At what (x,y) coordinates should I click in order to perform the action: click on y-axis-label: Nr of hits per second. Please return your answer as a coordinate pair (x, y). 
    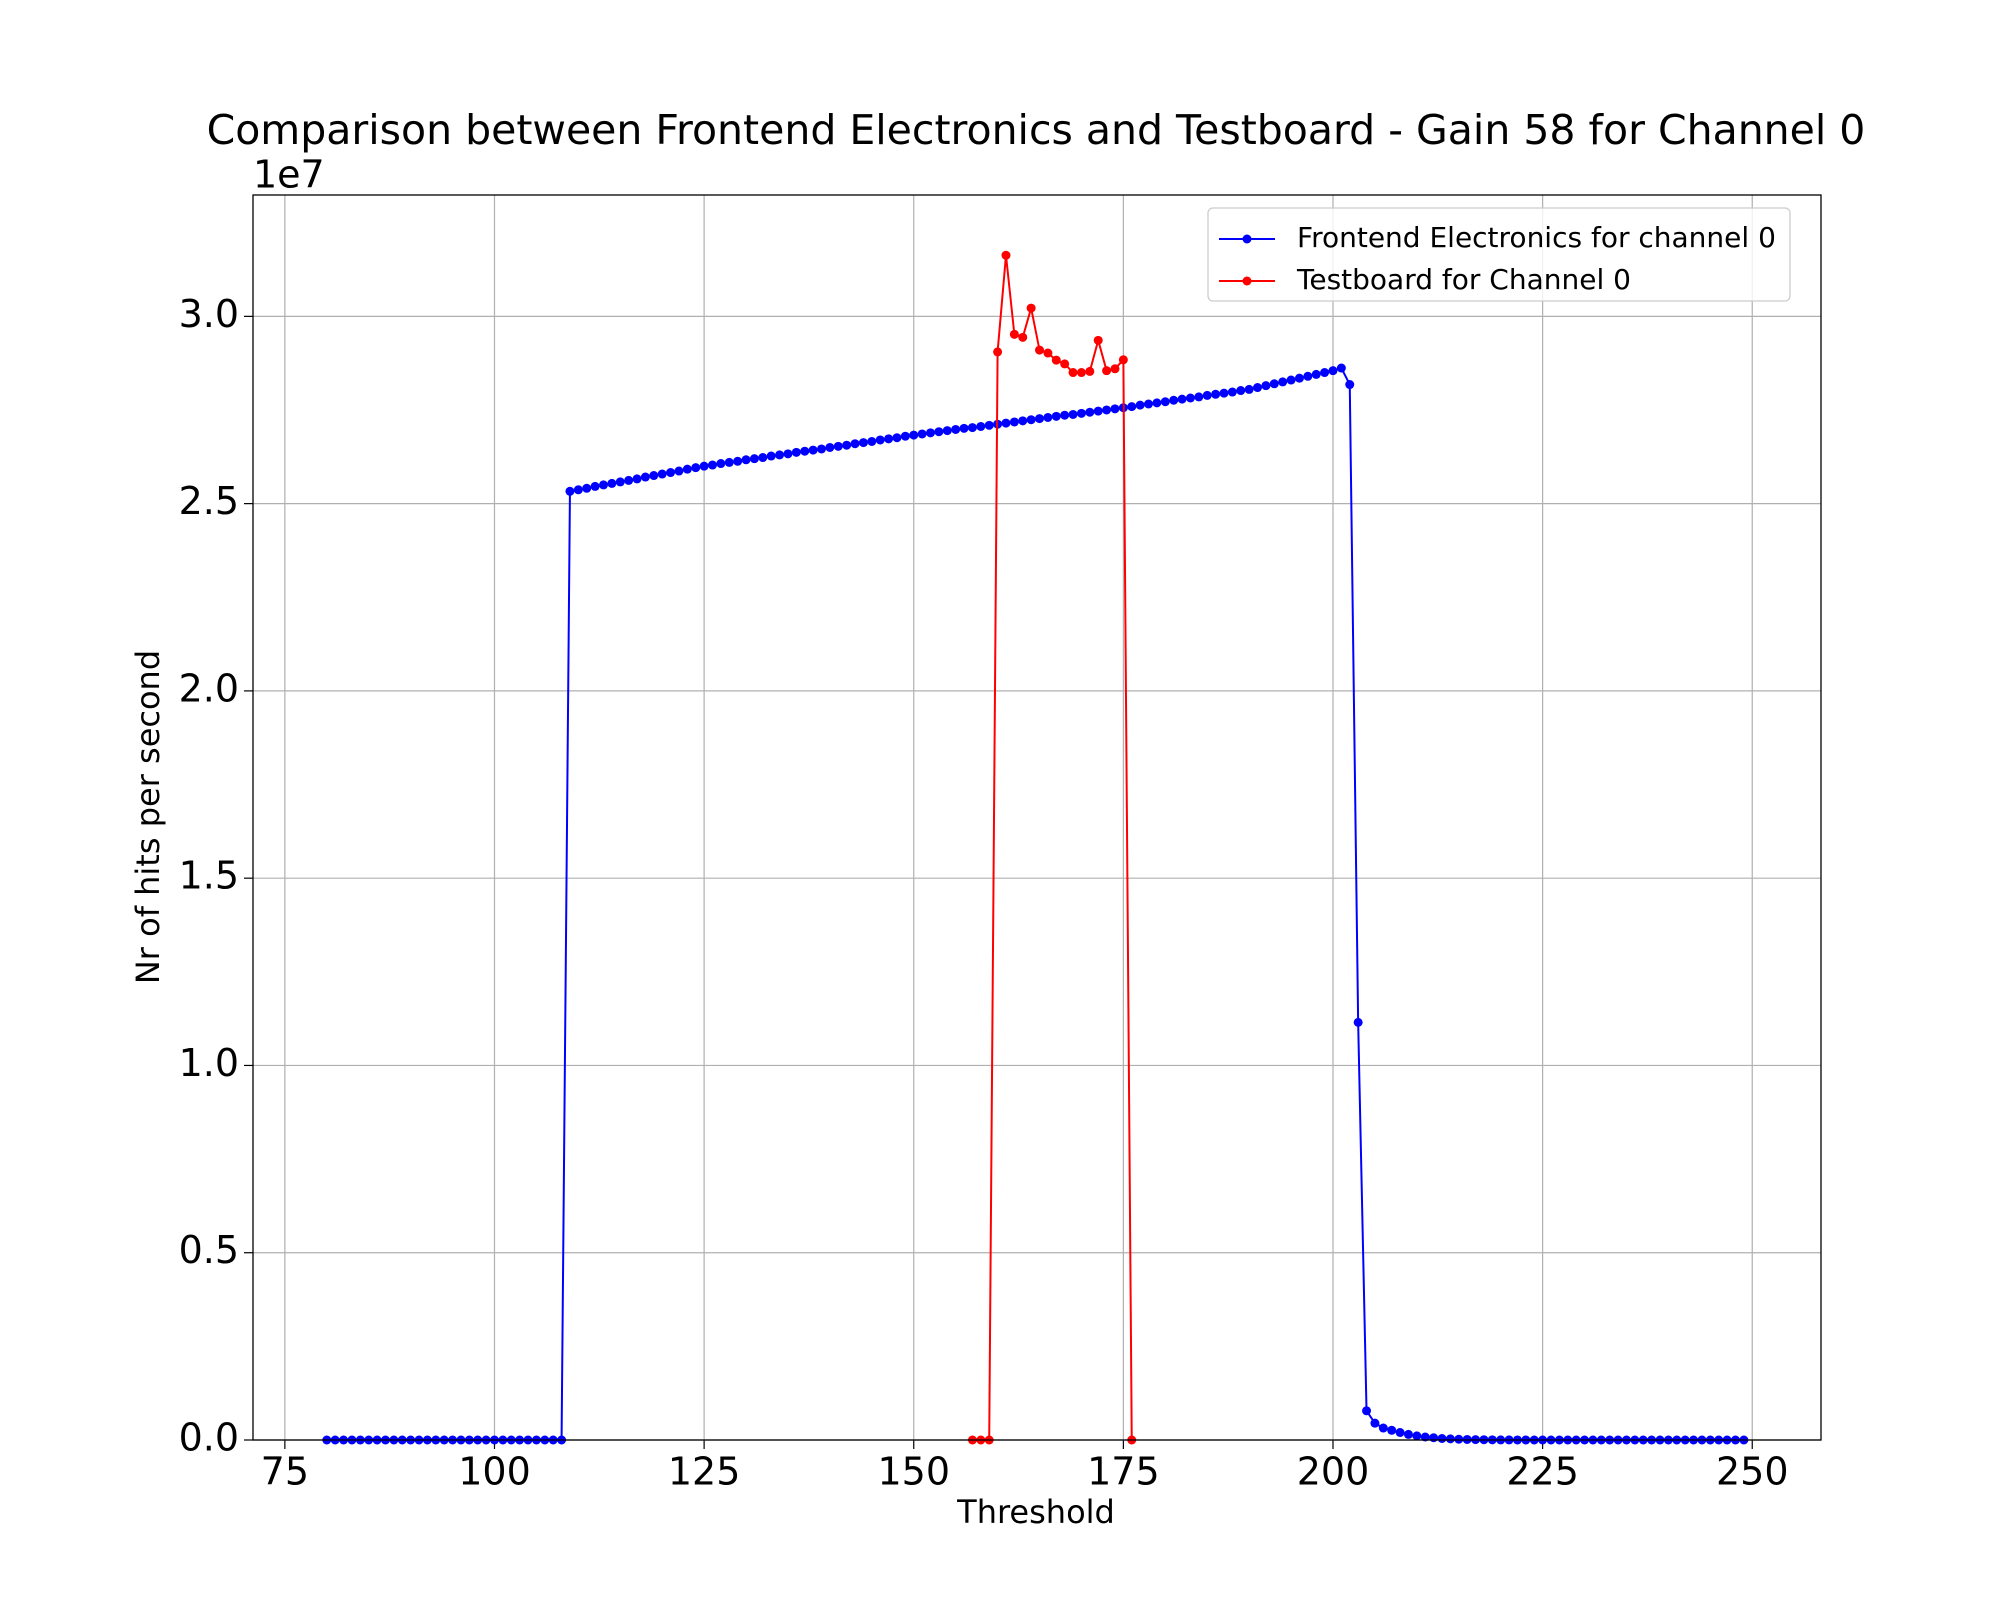
    Looking at the image, I should click on (148, 817).